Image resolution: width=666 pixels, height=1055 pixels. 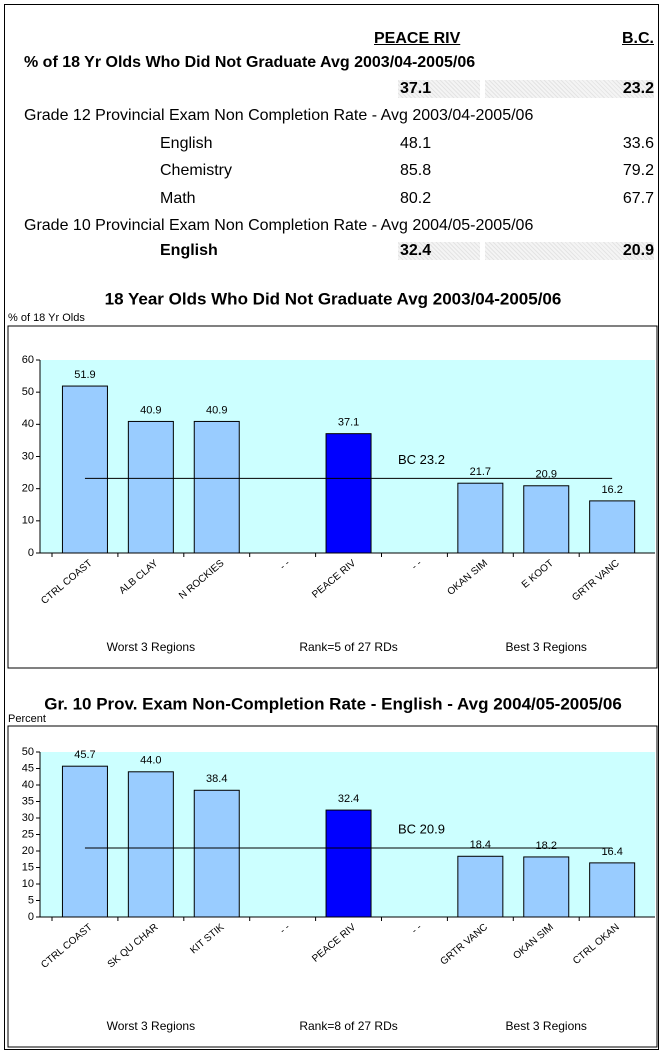 What do you see at coordinates (417, 38) in the screenshot?
I see `column-header: PEACE RIV` at bounding box center [417, 38].